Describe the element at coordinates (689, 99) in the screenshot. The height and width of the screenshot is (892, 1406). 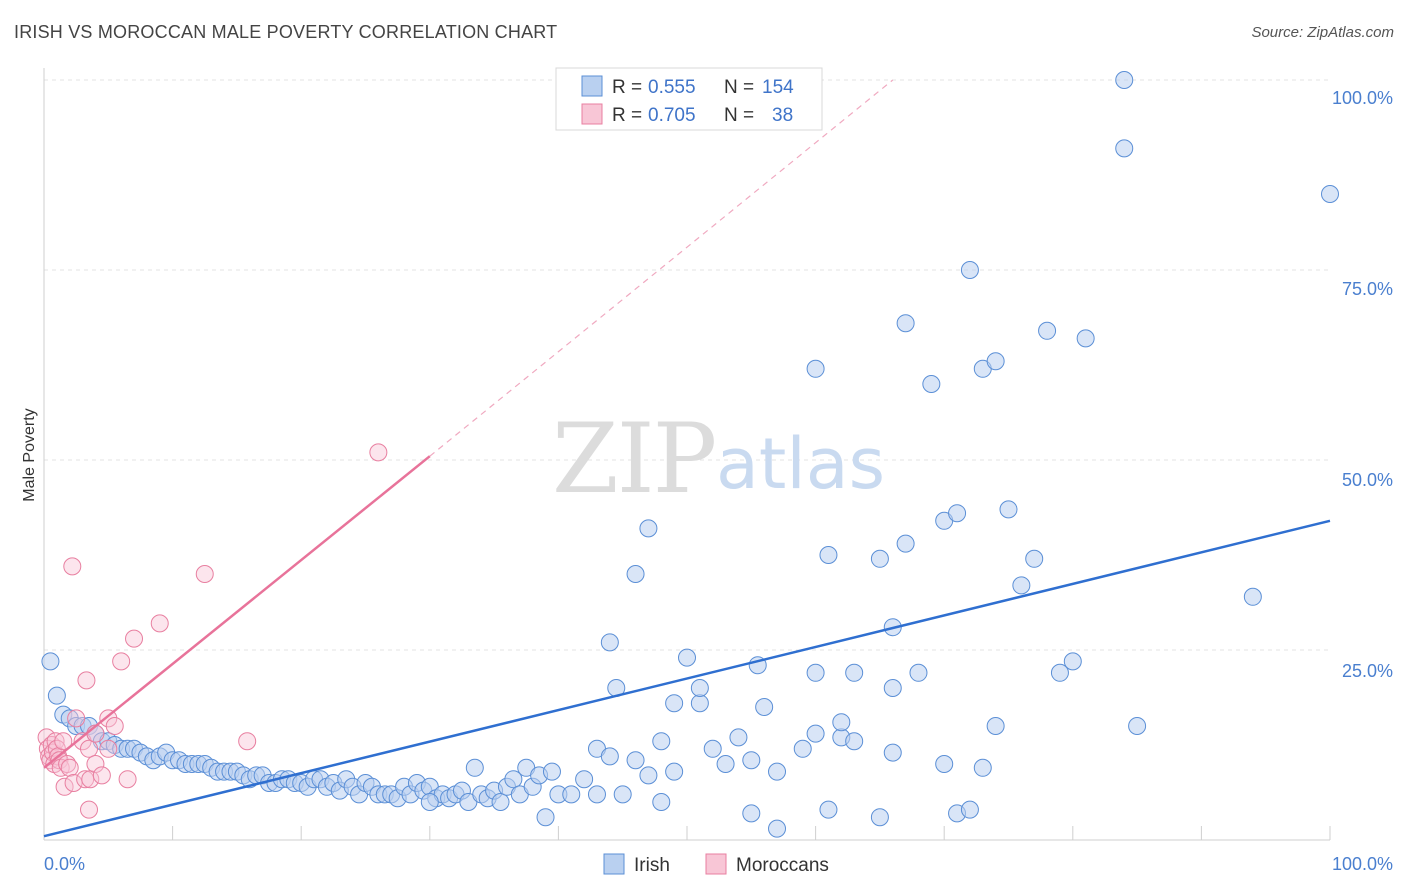
I see `legend: R = 0.555 N = 154 R = 0.705 N = 38` at that location.